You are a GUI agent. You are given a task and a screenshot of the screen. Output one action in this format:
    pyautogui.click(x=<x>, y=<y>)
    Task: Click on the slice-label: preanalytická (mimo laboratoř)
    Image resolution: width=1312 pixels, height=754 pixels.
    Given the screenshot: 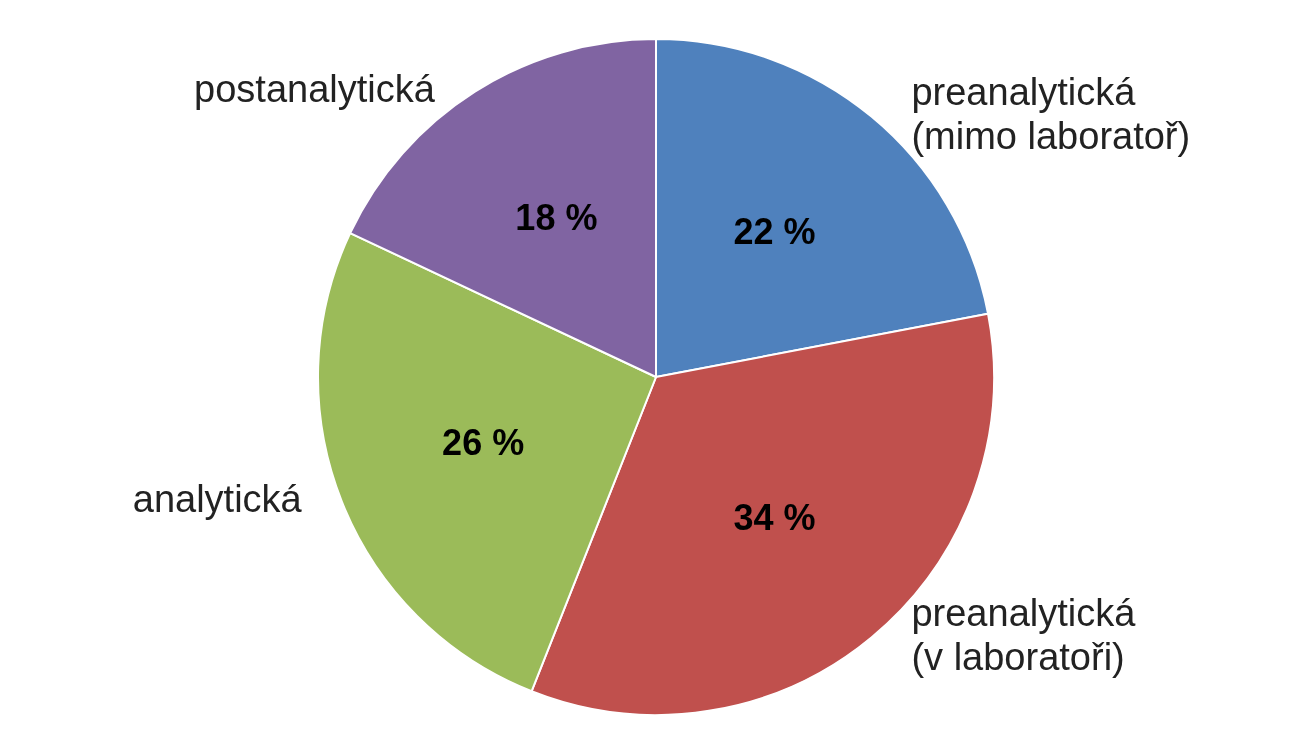 What is the action you would take?
    pyautogui.click(x=1051, y=114)
    